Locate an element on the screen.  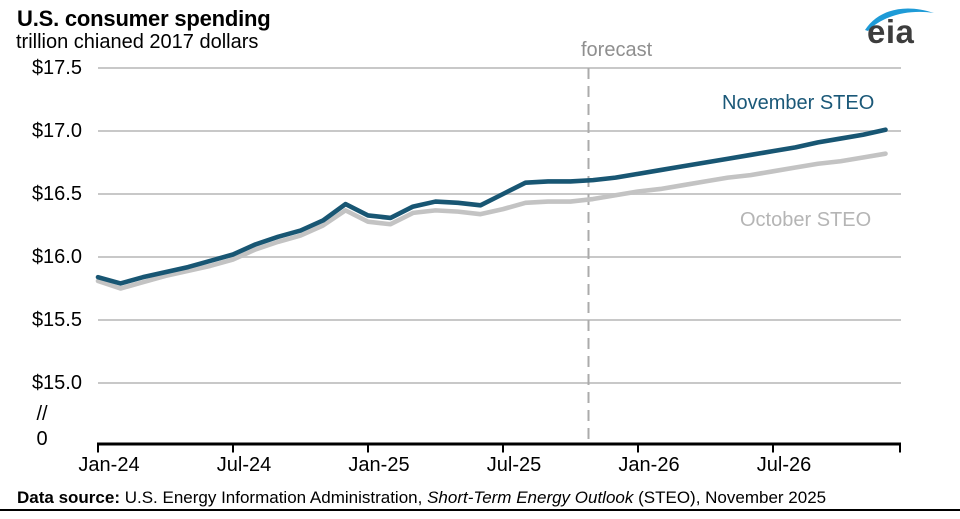
page-subtitle: trillion chianed 2017 dollars is located at coordinates (137, 42).